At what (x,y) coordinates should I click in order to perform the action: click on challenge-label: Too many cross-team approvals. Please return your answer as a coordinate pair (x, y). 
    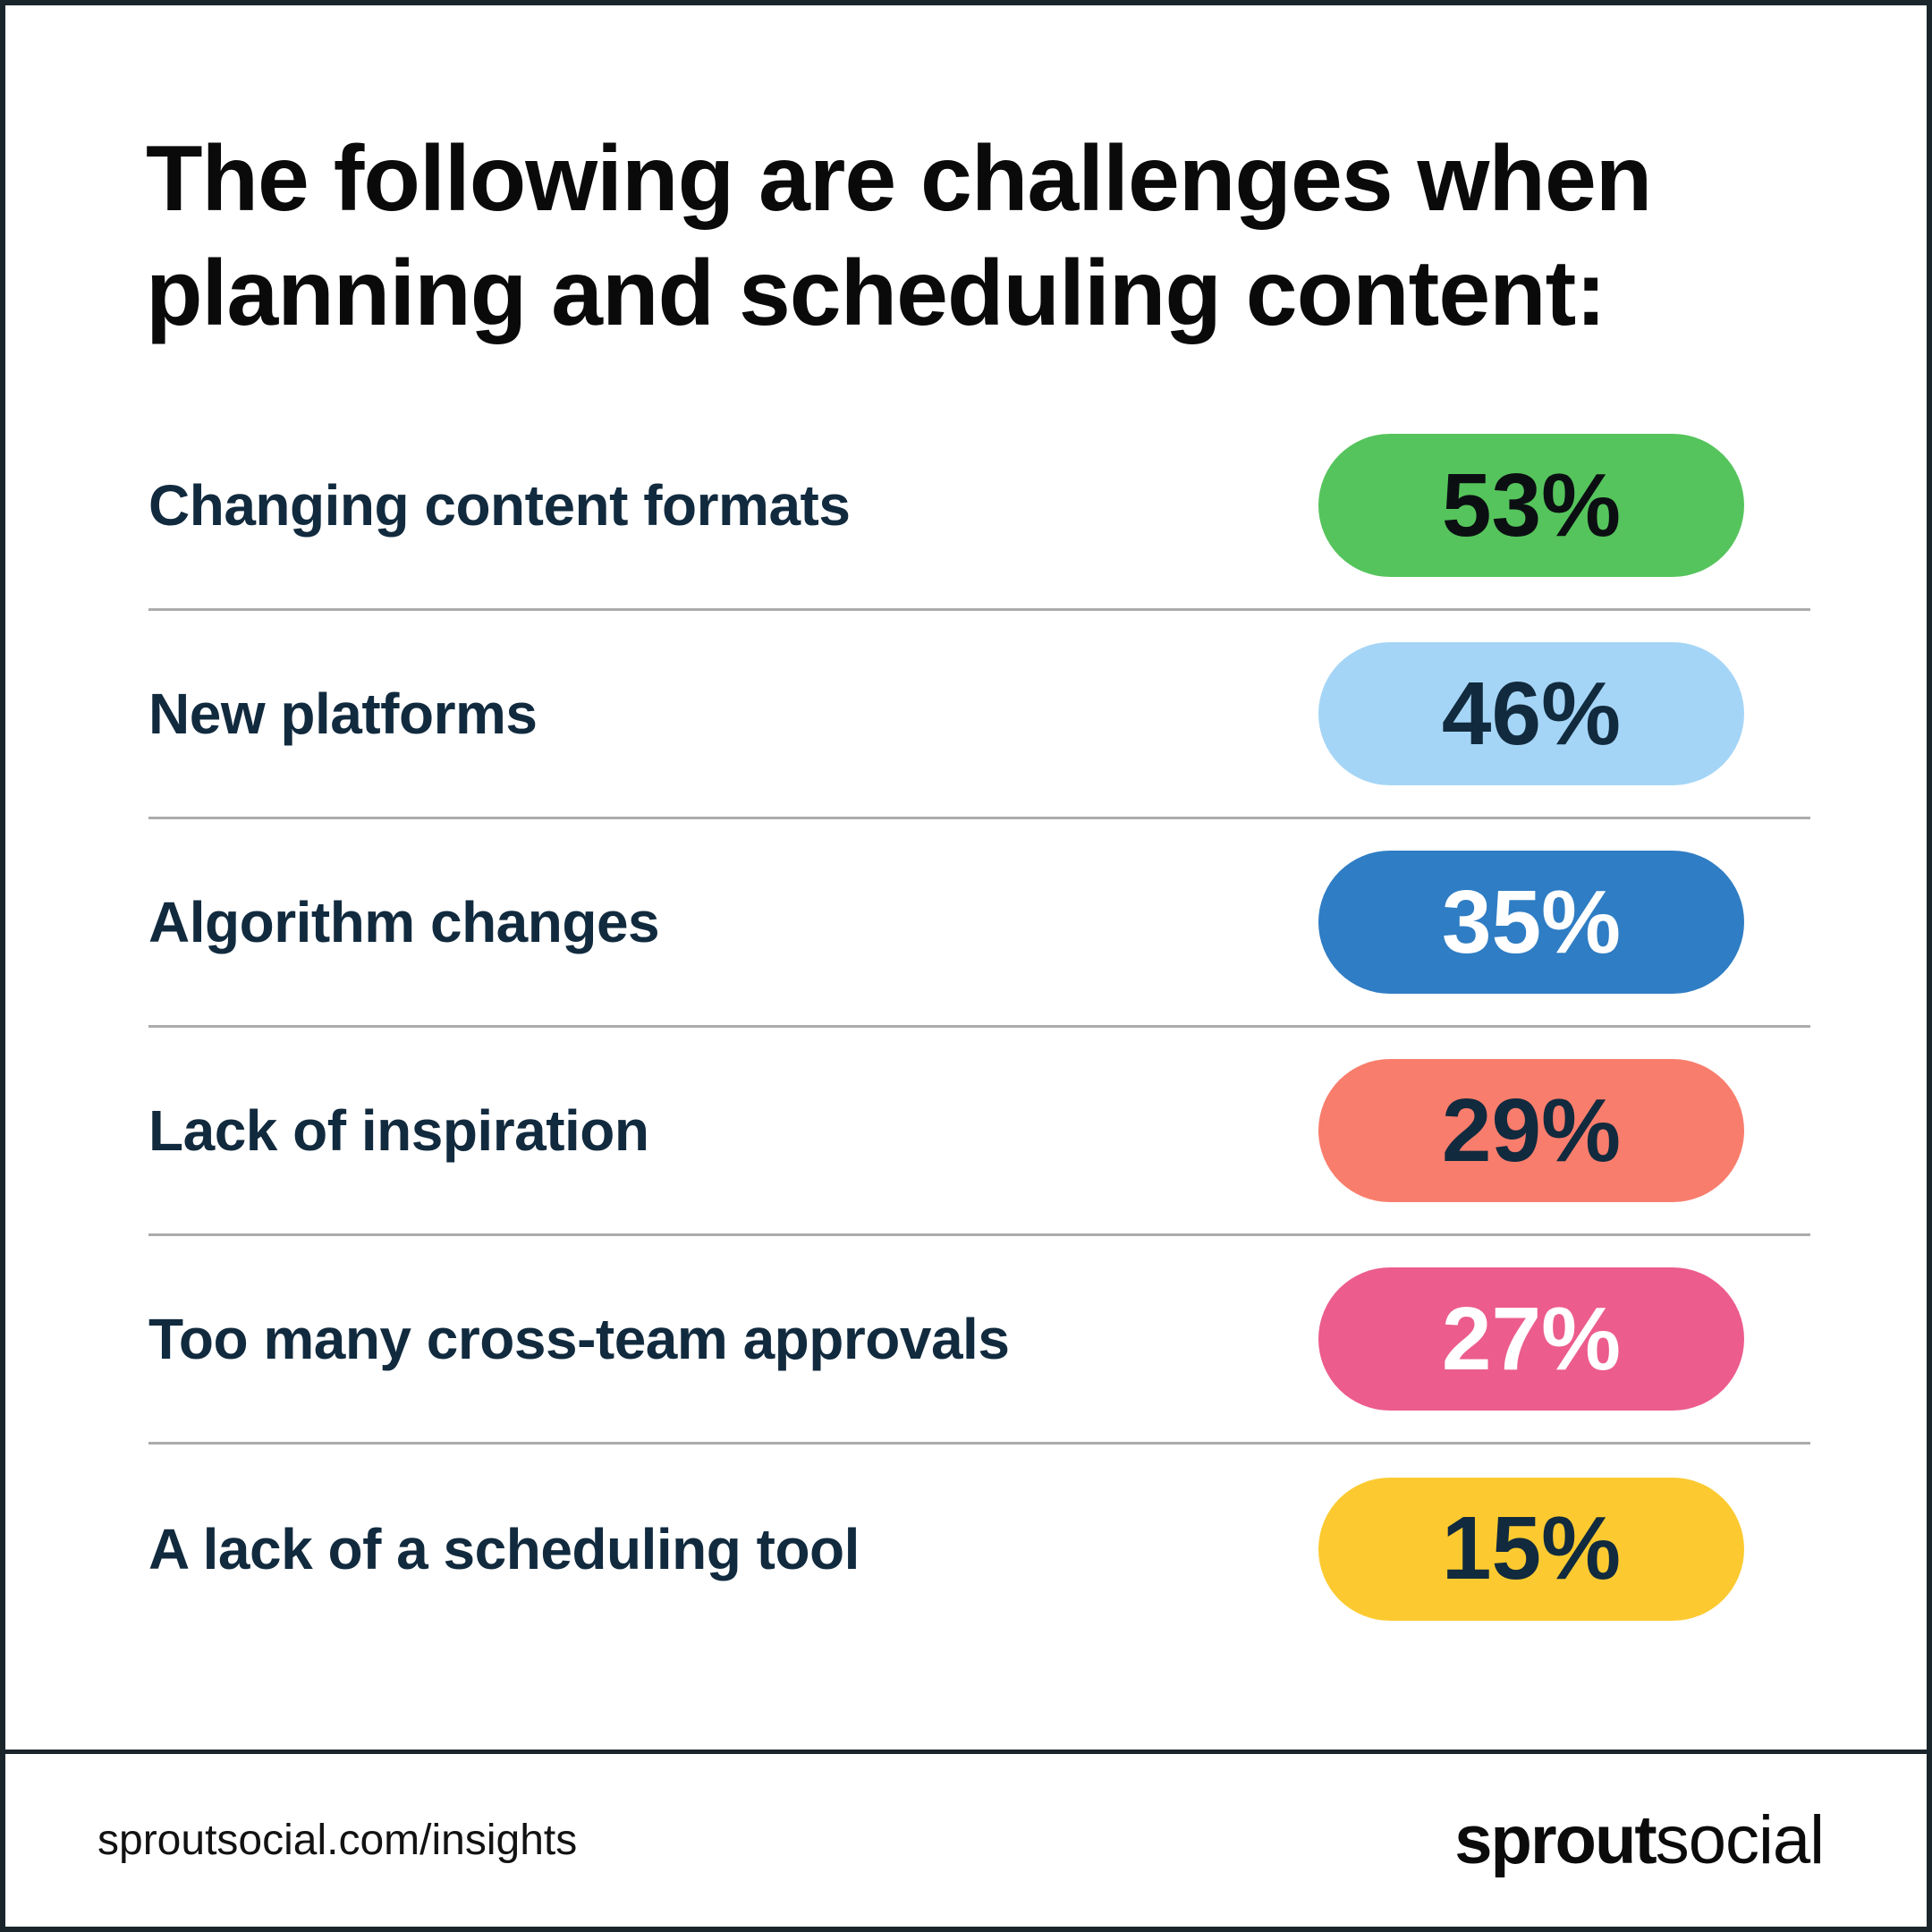
    Looking at the image, I should click on (579, 1339).